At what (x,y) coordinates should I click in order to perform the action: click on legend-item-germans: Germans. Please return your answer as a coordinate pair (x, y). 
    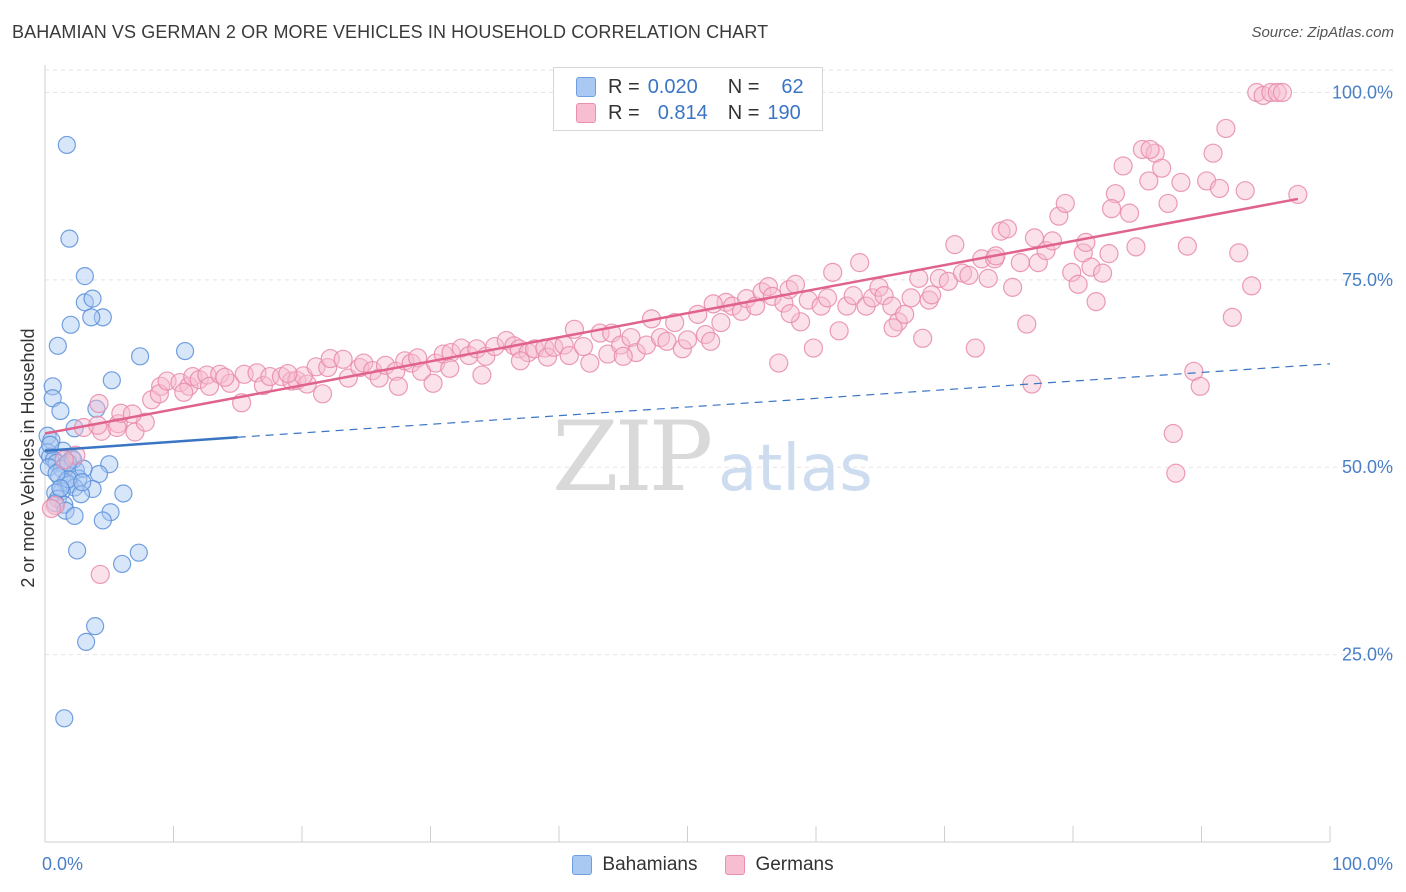
    Looking at the image, I should click on (779, 865).